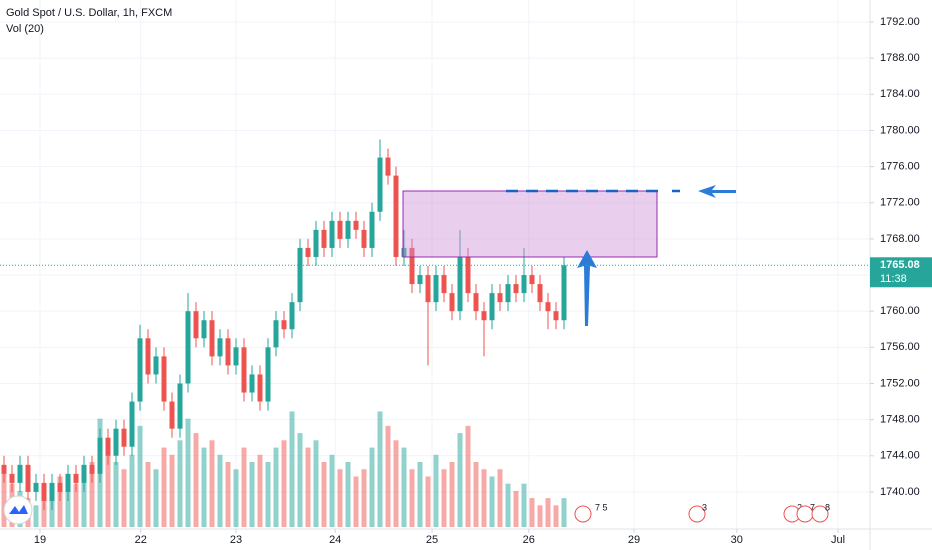 The width and height of the screenshot is (932, 550). I want to click on x-tick-label: 22, so click(141, 540).